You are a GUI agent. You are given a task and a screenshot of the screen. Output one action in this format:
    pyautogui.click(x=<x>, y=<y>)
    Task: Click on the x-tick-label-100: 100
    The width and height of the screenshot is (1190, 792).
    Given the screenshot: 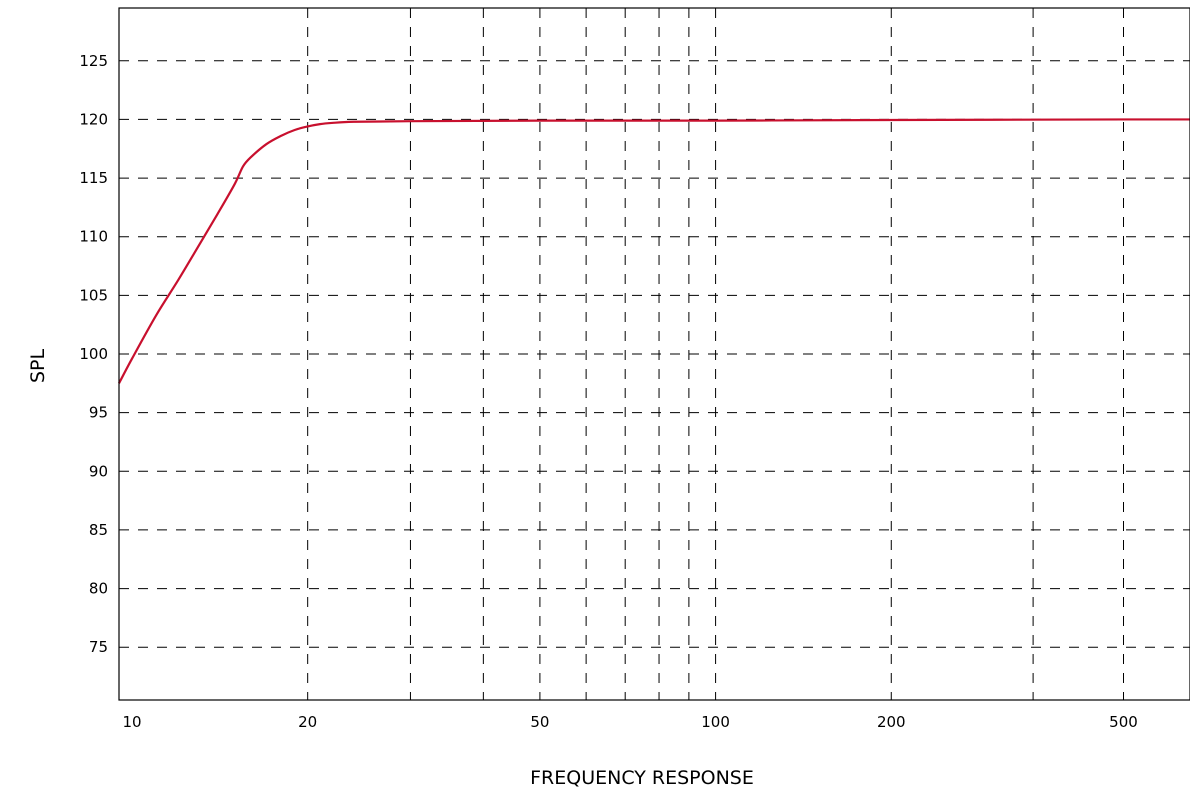 What is the action you would take?
    pyautogui.click(x=715, y=722)
    